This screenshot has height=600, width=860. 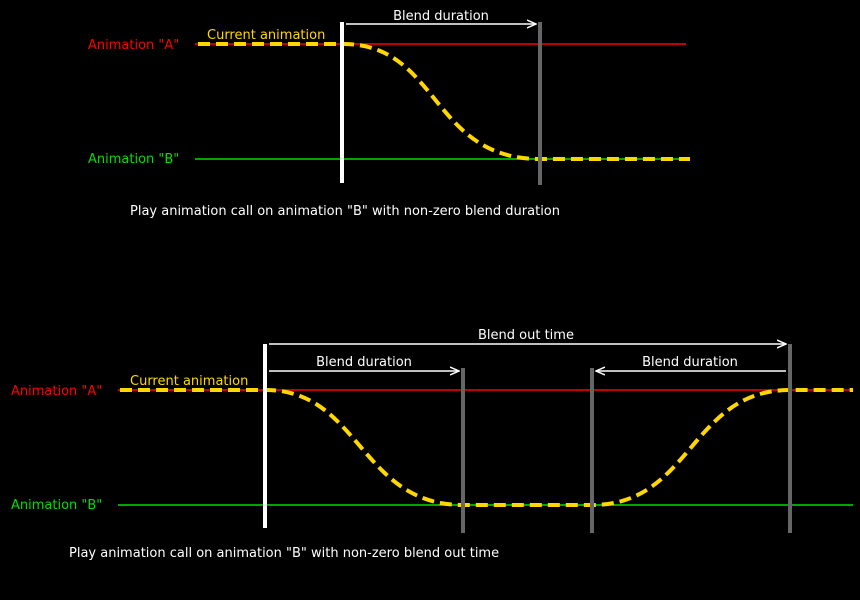 What do you see at coordinates (690, 362) in the screenshot?
I see `blend-duration-label-right: Blend duration` at bounding box center [690, 362].